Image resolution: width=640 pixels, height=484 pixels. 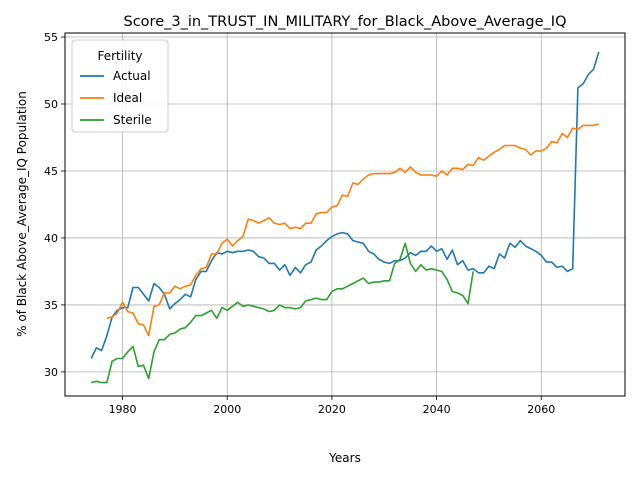 I want to click on y-tick-label: 40, so click(x=51, y=238).